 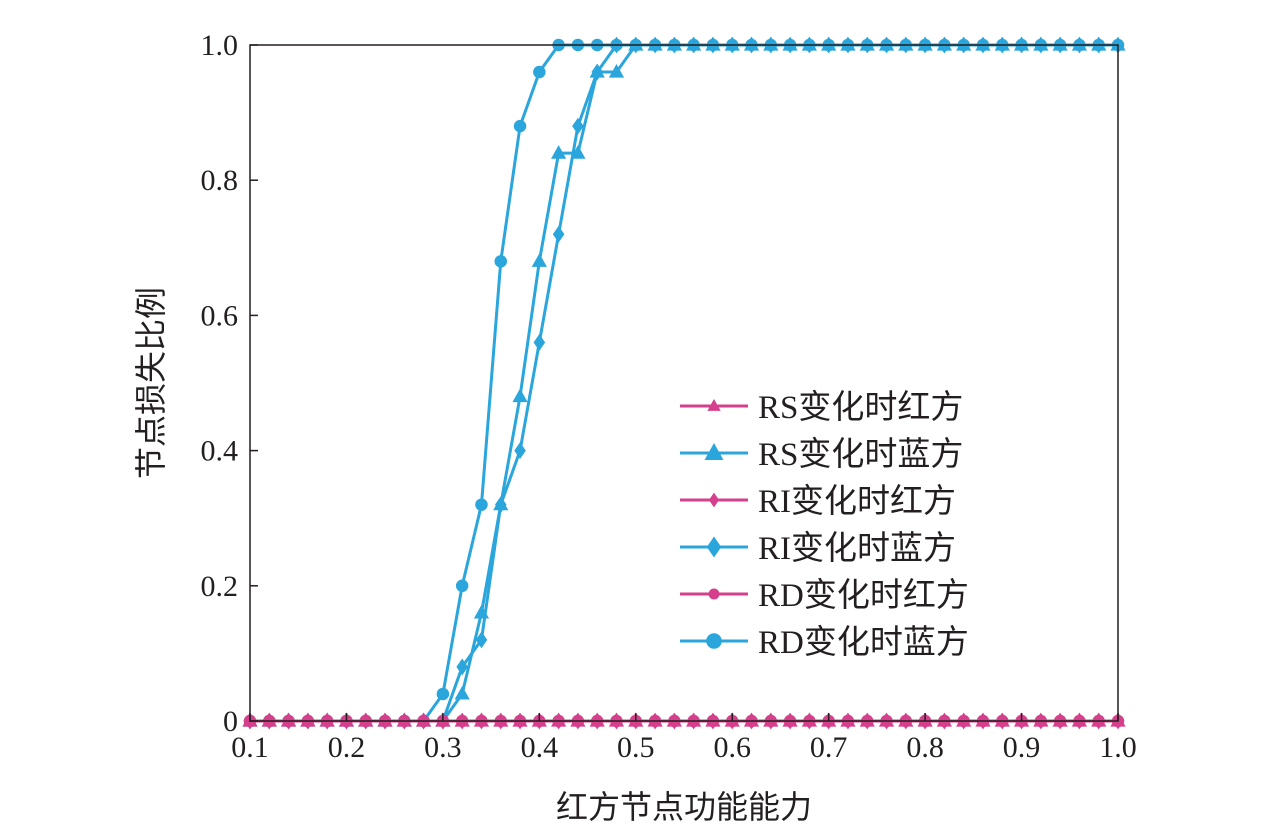 I want to click on x-tick-label: 0.9, so click(x=1022, y=747).